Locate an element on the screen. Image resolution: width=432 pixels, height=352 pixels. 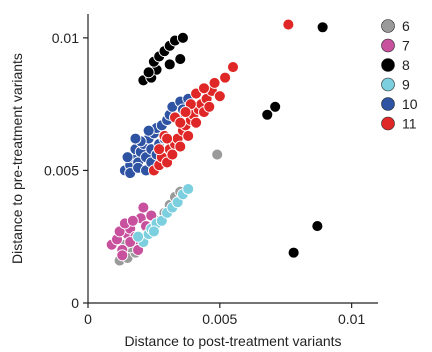
legend-label: 7 is located at coordinates (406, 46).